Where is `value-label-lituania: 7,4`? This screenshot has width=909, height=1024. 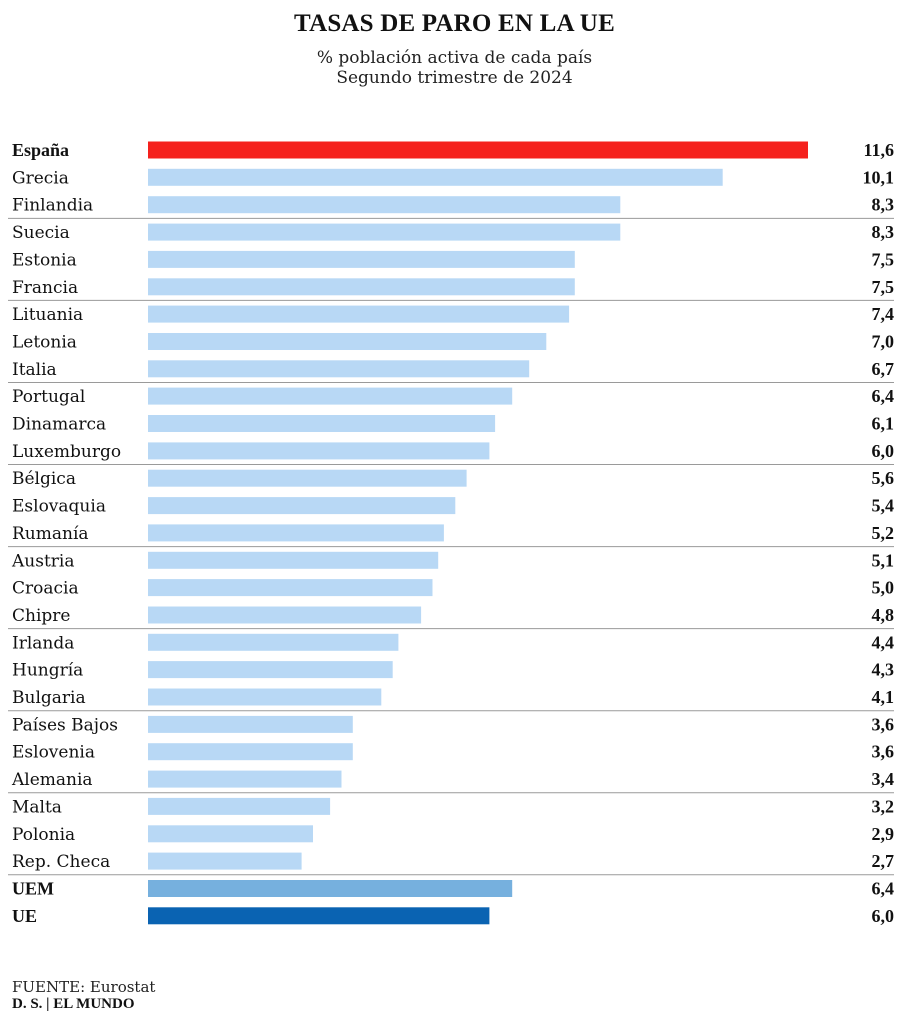 value-label-lituania: 7,4 is located at coordinates (883, 314).